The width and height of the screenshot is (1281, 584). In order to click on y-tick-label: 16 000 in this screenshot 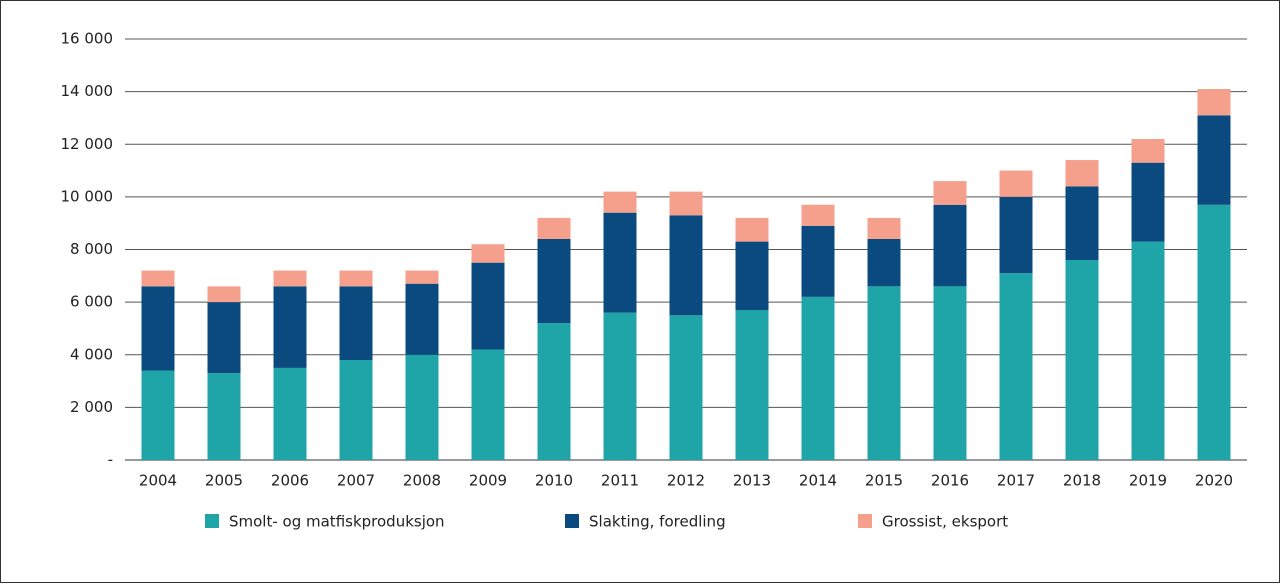, I will do `click(87, 39)`.